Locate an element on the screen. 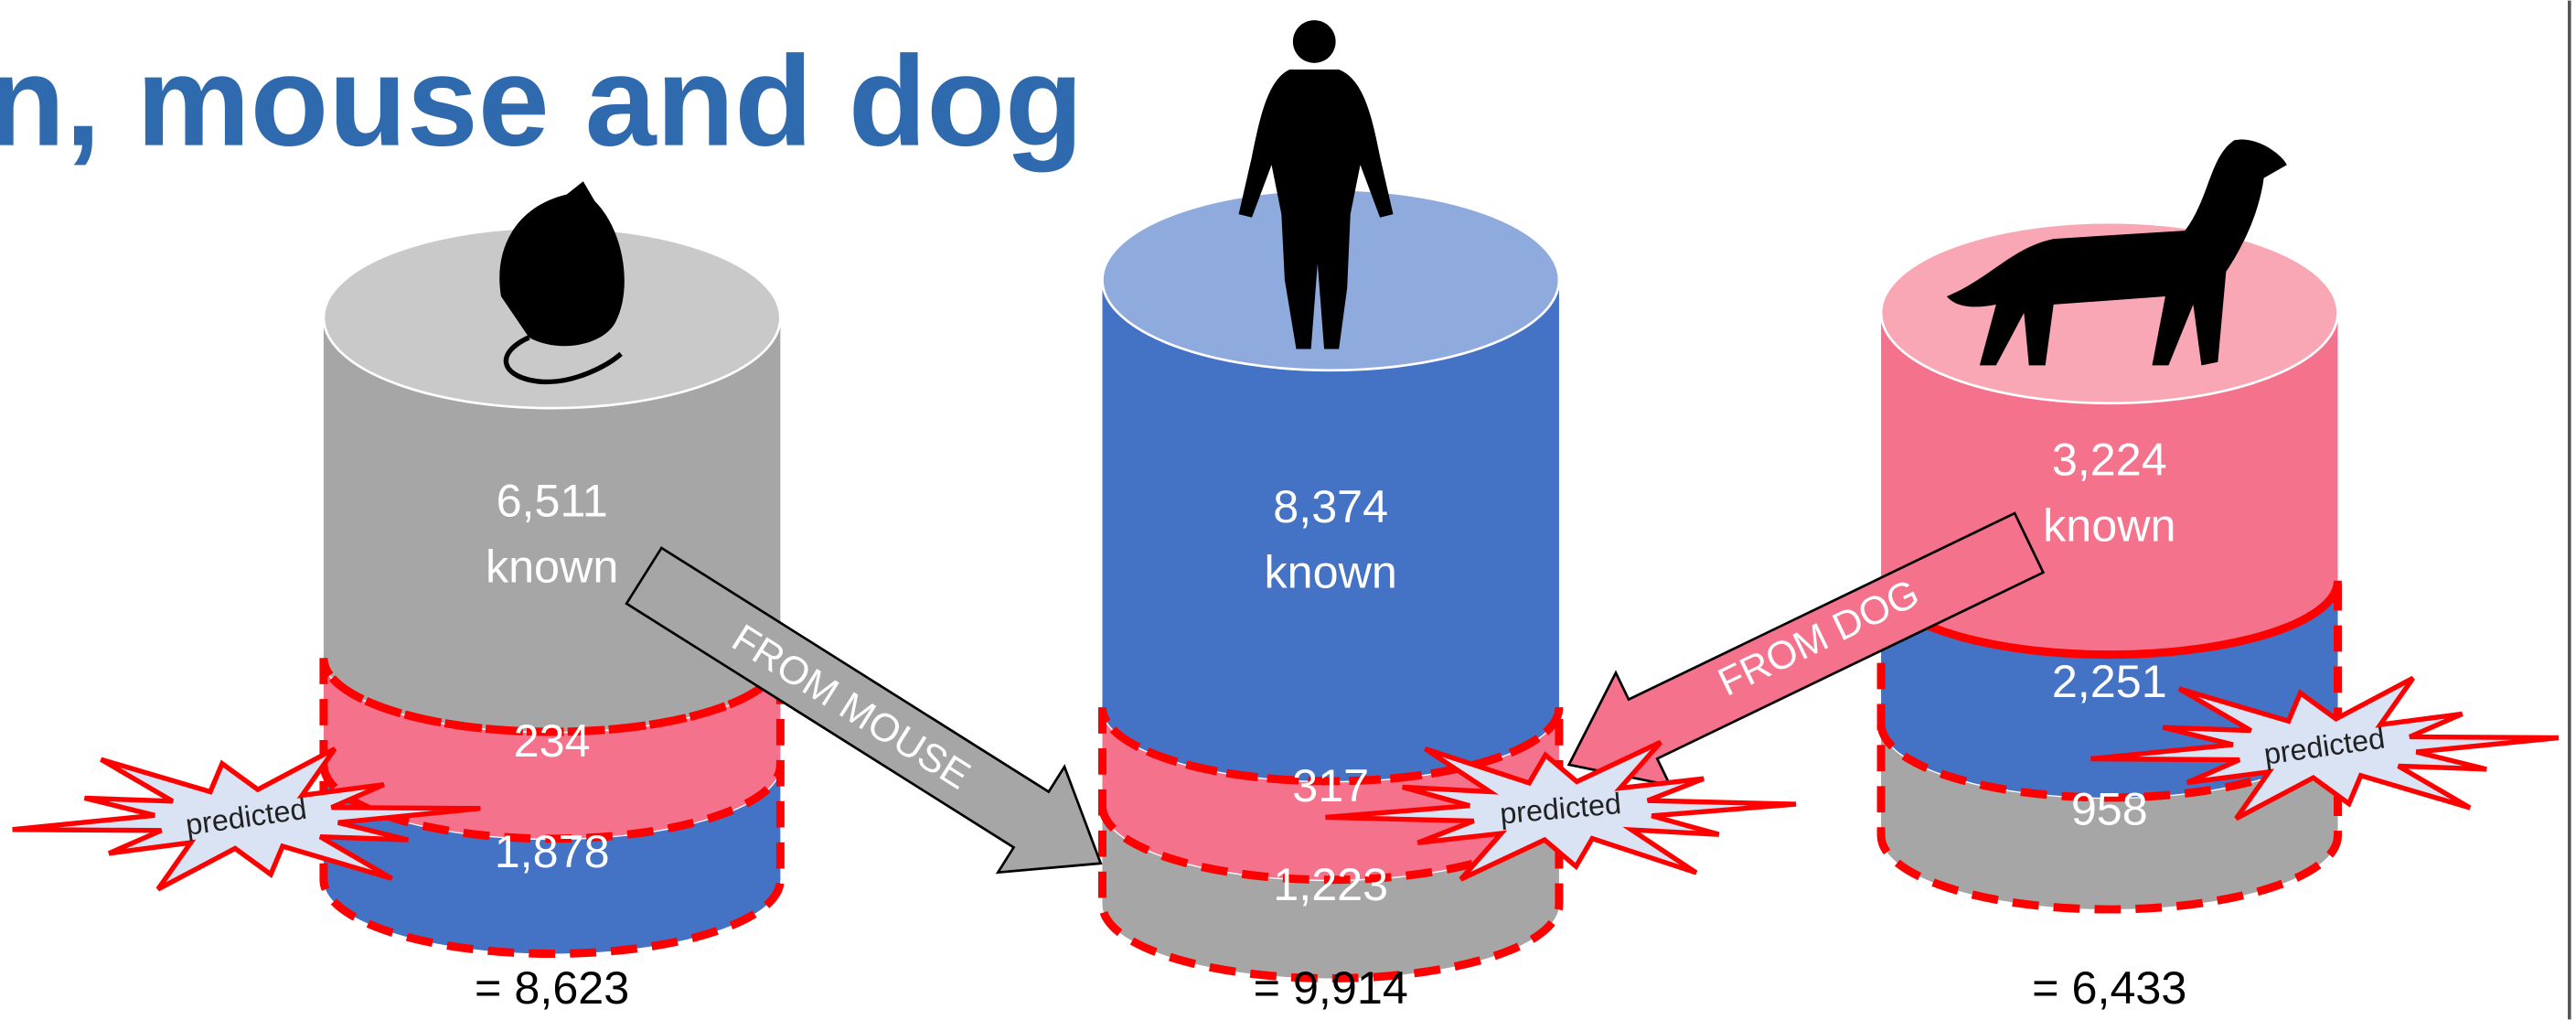 The image size is (2576, 1020). dog-icon is located at coordinates (2116, 252).